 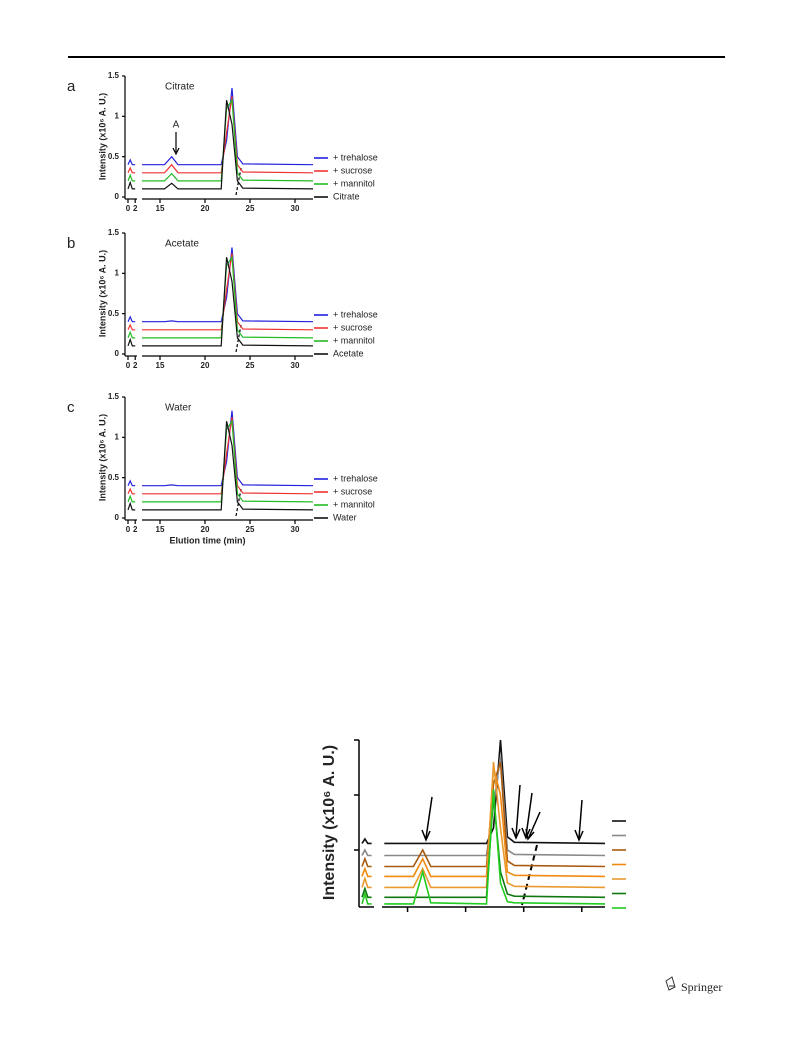 What do you see at coordinates (348, 353) in the screenshot?
I see `legend-label: Acetate` at bounding box center [348, 353].